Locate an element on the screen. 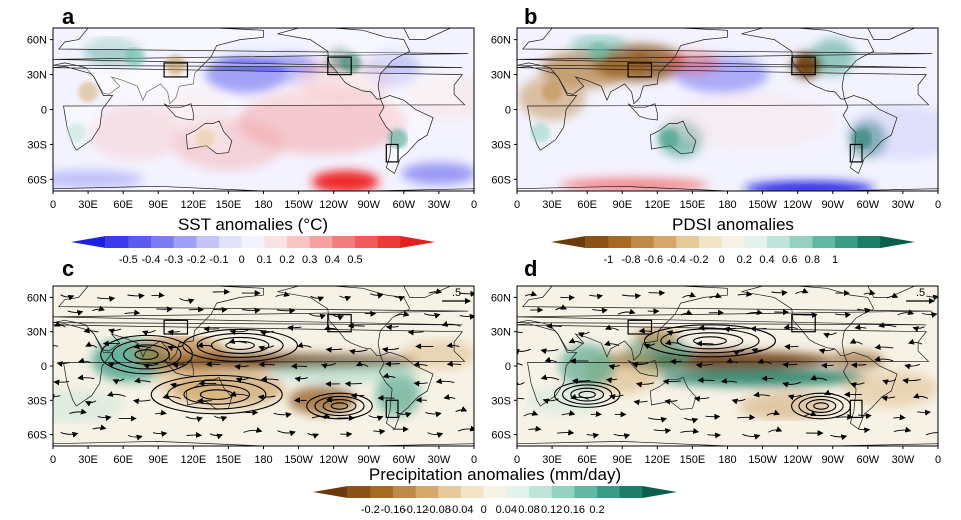 This screenshot has height=520, width=961. x-tick-label: 60E is located at coordinates (587, 205).